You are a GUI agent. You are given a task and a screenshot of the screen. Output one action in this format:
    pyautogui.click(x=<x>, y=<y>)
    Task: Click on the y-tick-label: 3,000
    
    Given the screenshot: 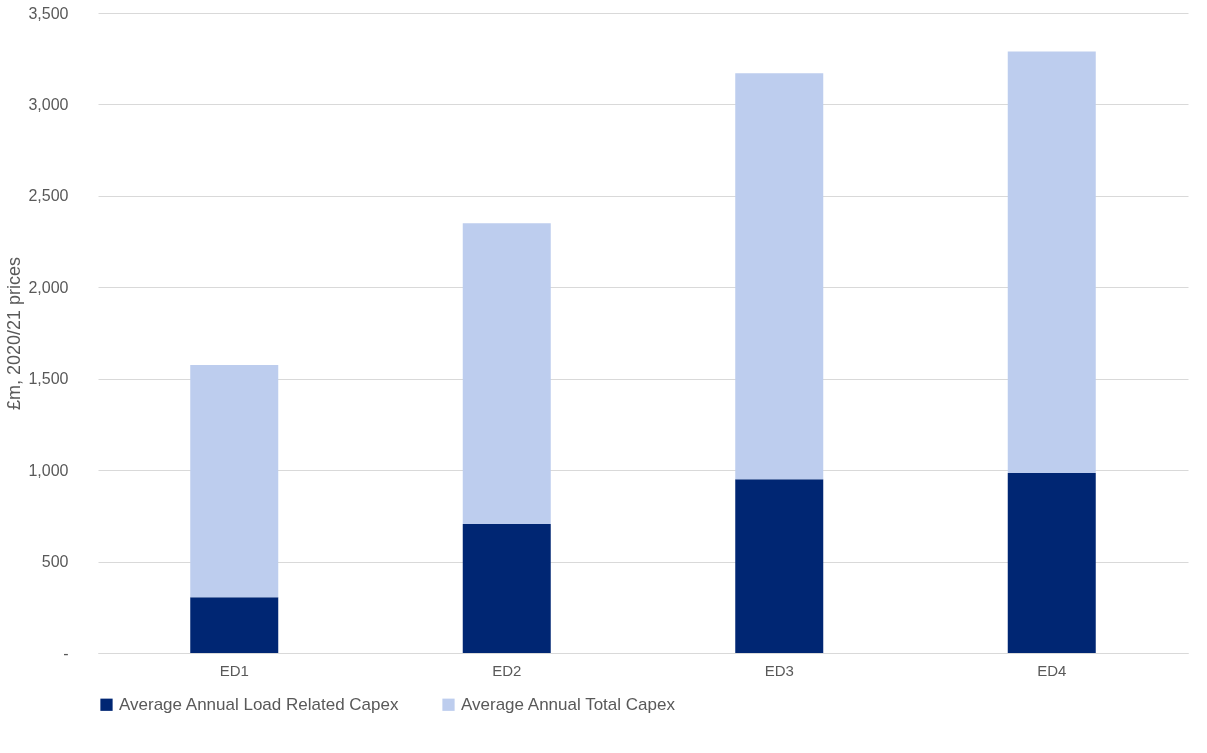 What is the action you would take?
    pyautogui.click(x=48, y=104)
    